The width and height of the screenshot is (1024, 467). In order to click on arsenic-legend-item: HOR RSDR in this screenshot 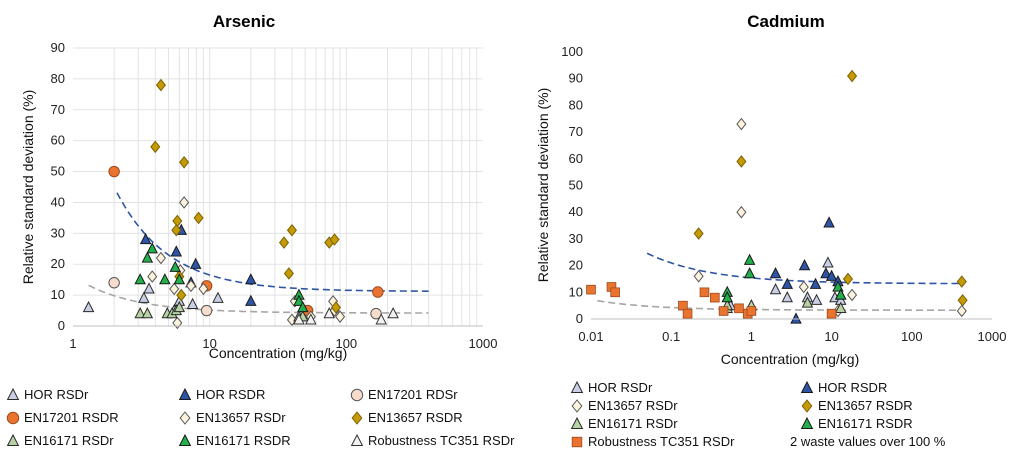, I will do `click(221, 394)`.